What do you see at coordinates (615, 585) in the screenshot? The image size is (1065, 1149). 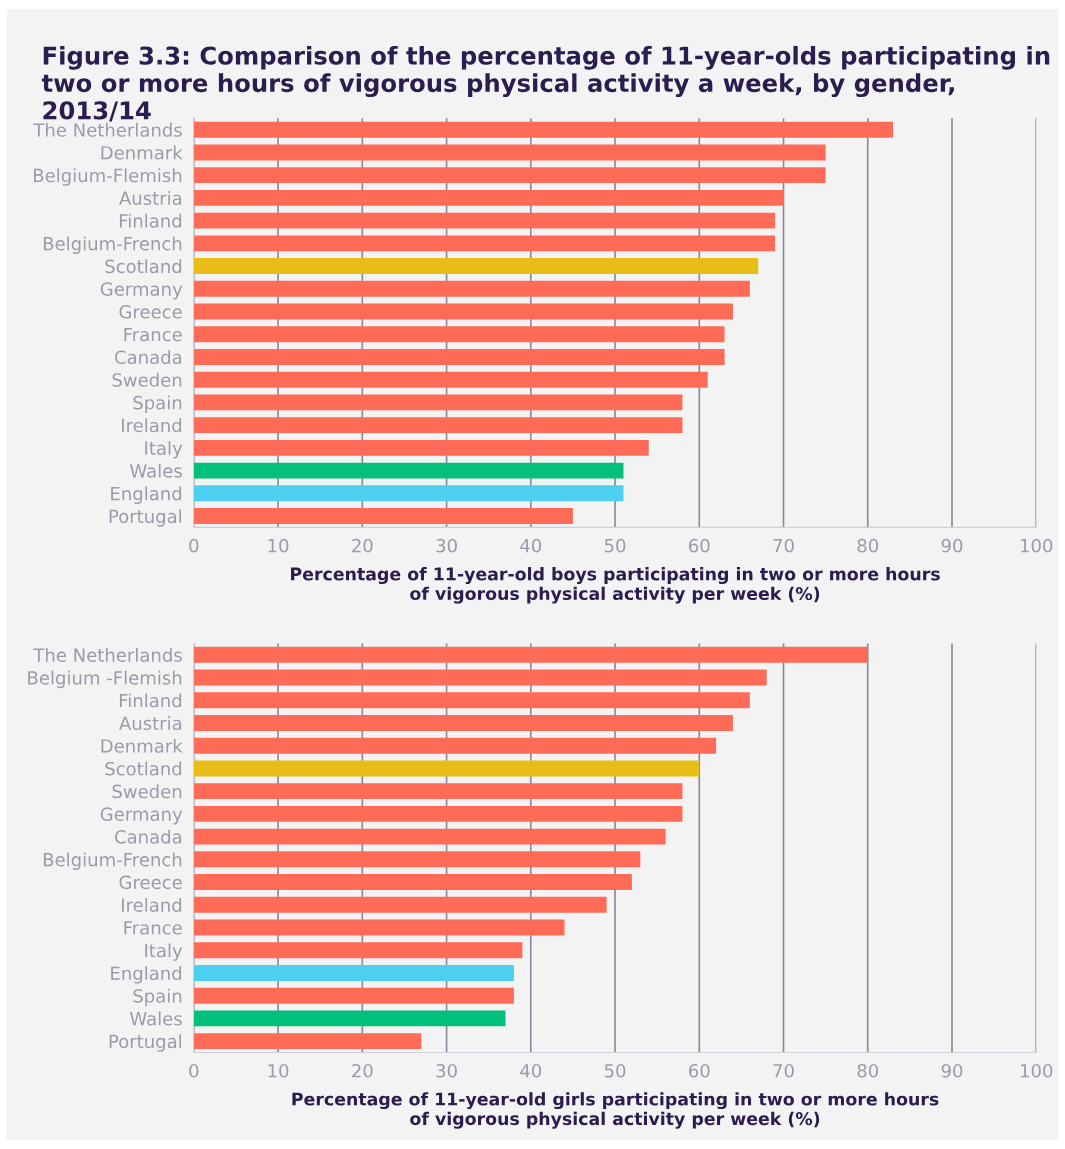 I see `x-axis-title: Percentage of 11-year-old boys participating in two or more hours of vigorous physical activity per week (%)` at bounding box center [615, 585].